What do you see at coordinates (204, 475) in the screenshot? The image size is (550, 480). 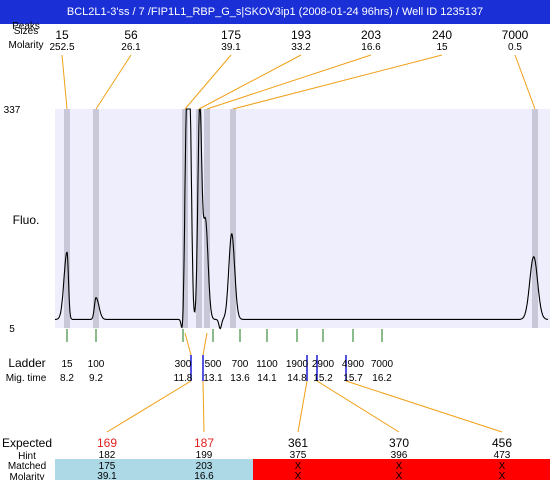 I see `matched-molarity-value: 16.6` at bounding box center [204, 475].